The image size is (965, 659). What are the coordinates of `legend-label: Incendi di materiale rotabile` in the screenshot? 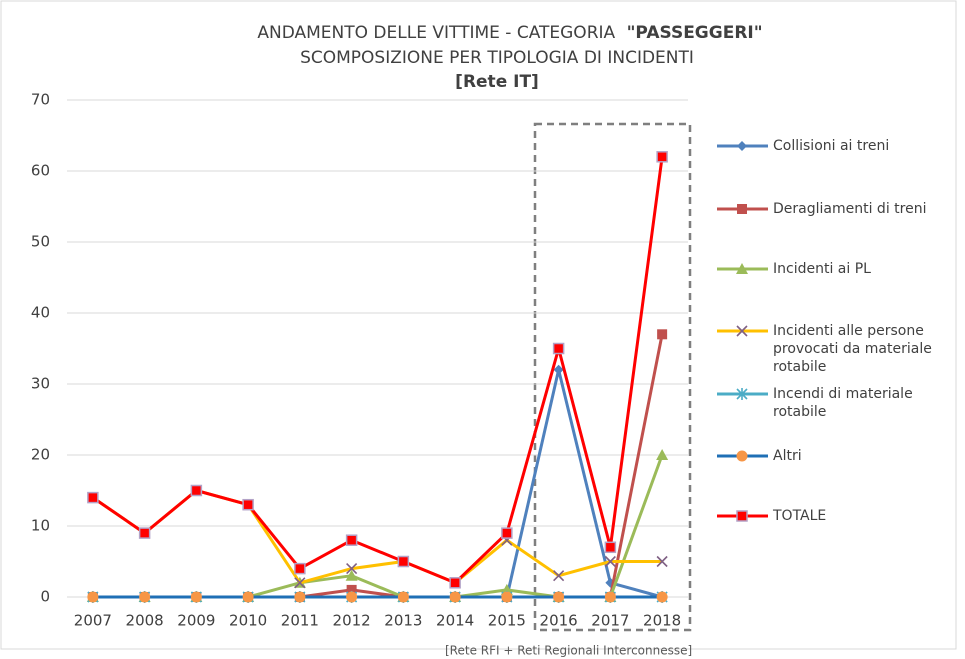 It's located at (843, 403).